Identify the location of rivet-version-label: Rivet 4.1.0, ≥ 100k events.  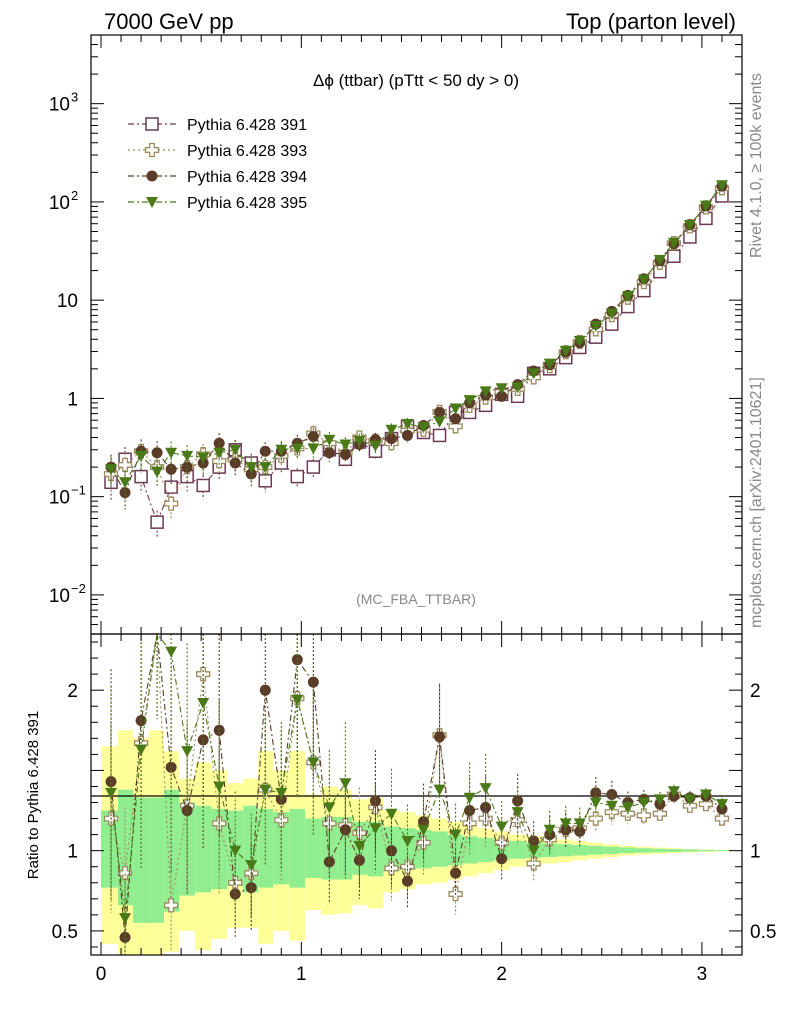
(756, 165).